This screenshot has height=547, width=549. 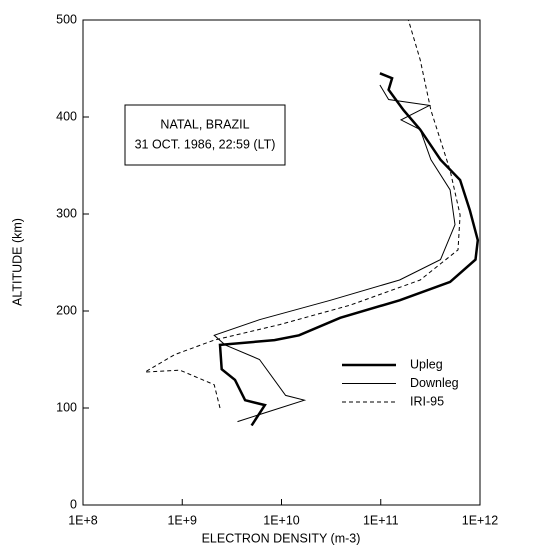 What do you see at coordinates (205, 144) in the screenshot?
I see `annotation: 31 OCT. 1986, 22:59 (LT)` at bounding box center [205, 144].